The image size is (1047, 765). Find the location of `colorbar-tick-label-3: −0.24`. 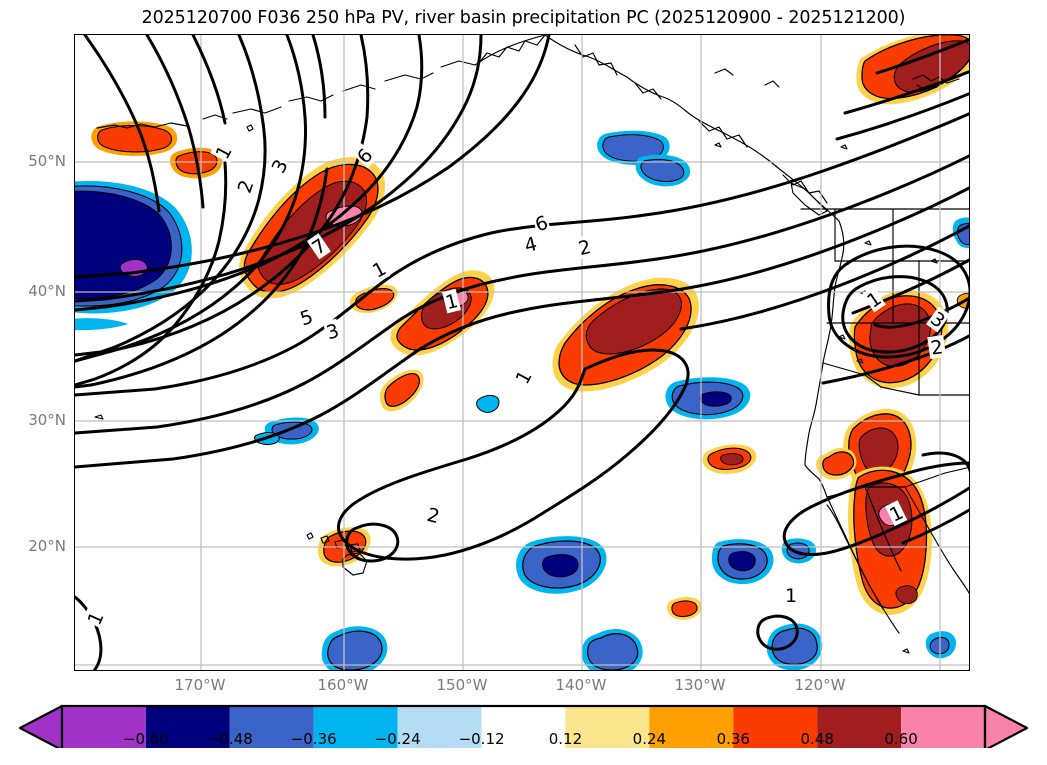

colorbar-tick-label-3: −0.24 is located at coordinates (397, 739).